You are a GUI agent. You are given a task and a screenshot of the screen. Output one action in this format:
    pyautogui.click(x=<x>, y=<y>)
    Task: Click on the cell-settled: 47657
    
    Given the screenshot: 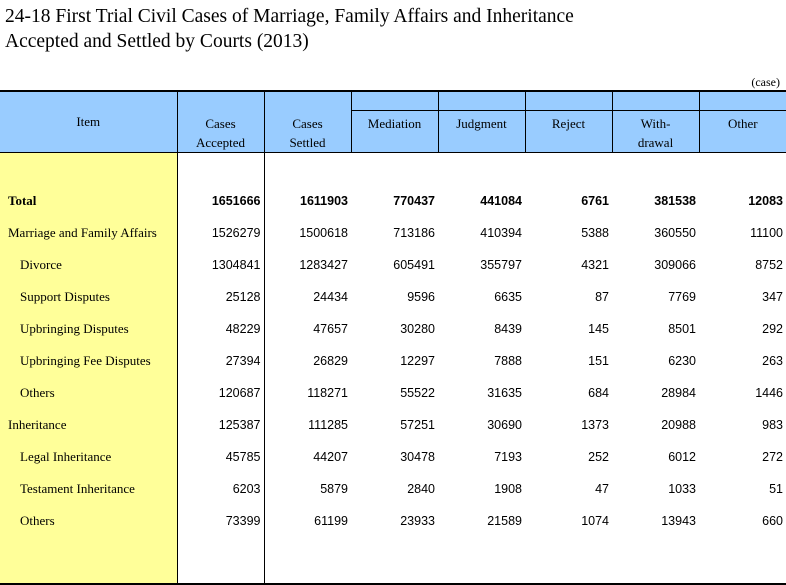 What is the action you would take?
    pyautogui.click(x=330, y=329)
    